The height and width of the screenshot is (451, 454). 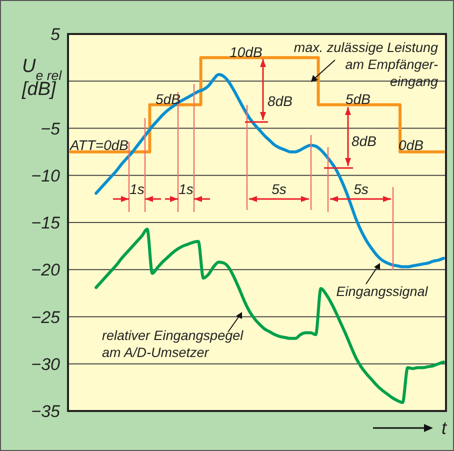 What do you see at coordinates (55, 34) in the screenshot?
I see `y-tick-label: 5` at bounding box center [55, 34].